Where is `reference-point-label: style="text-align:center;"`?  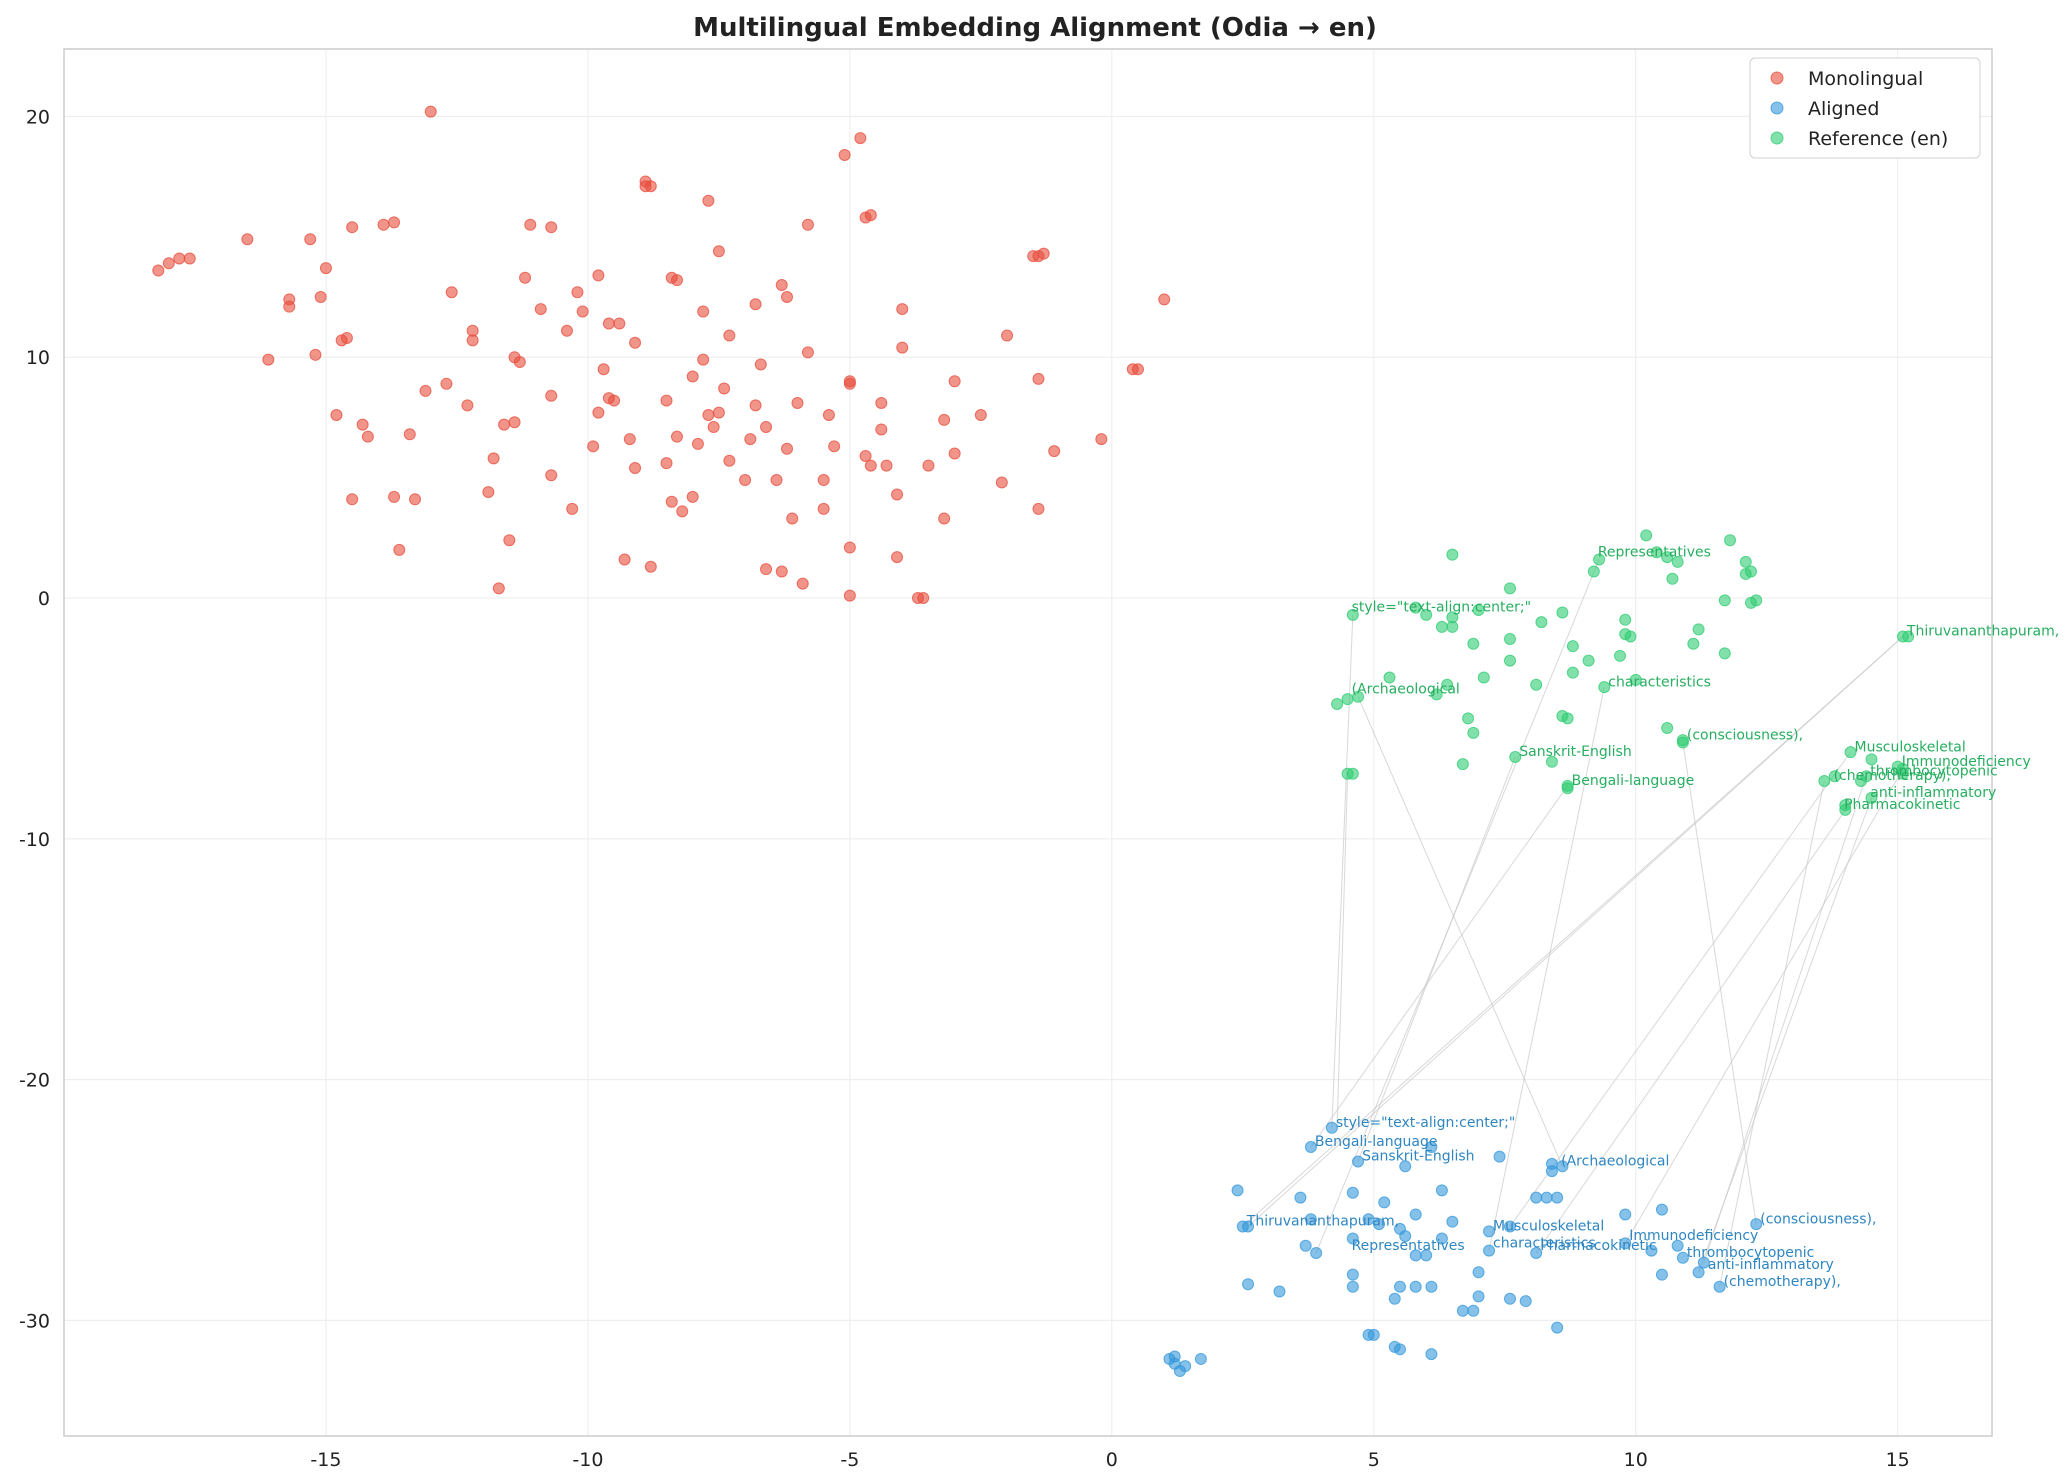
reference-point-label: style="text-align:center;" is located at coordinates (1441, 608).